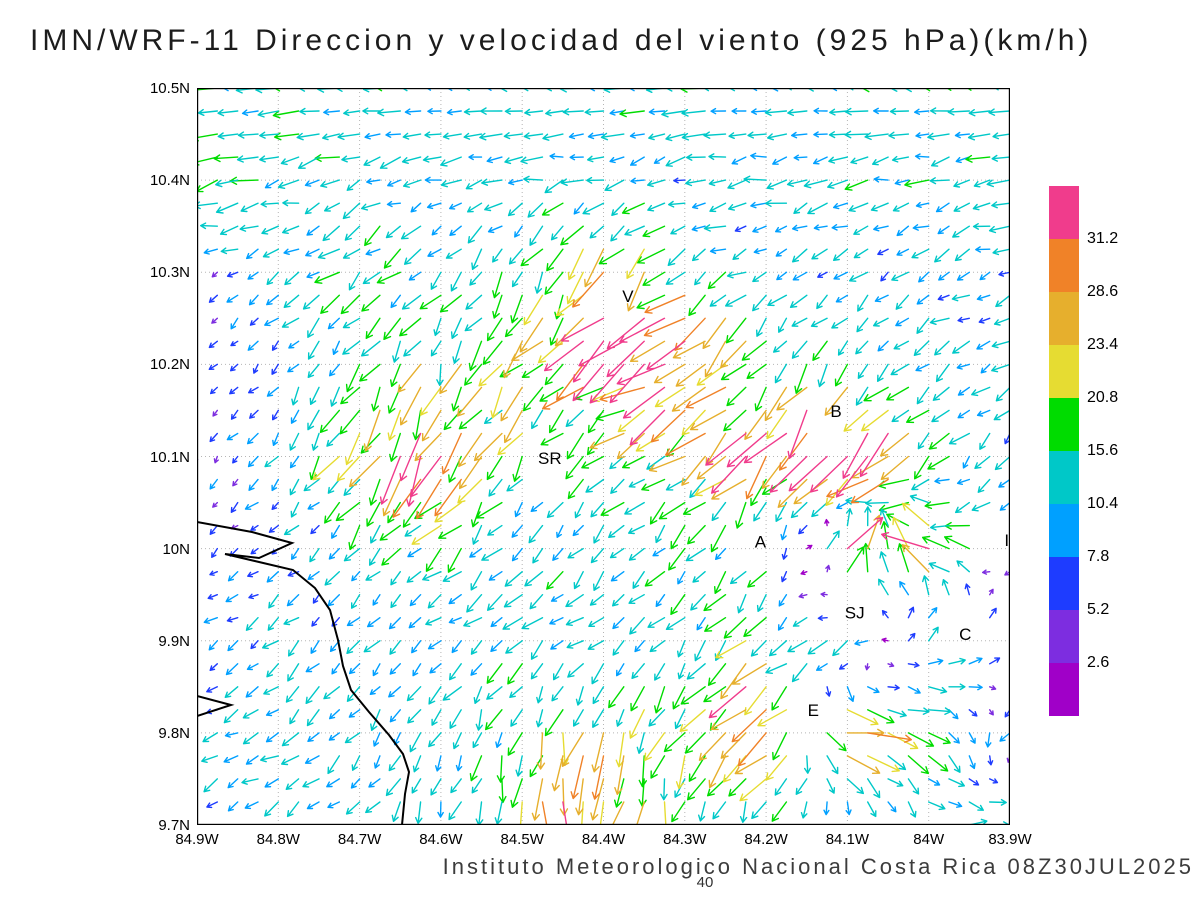 The width and height of the screenshot is (1200, 900). I want to click on station-label: A, so click(761, 541).